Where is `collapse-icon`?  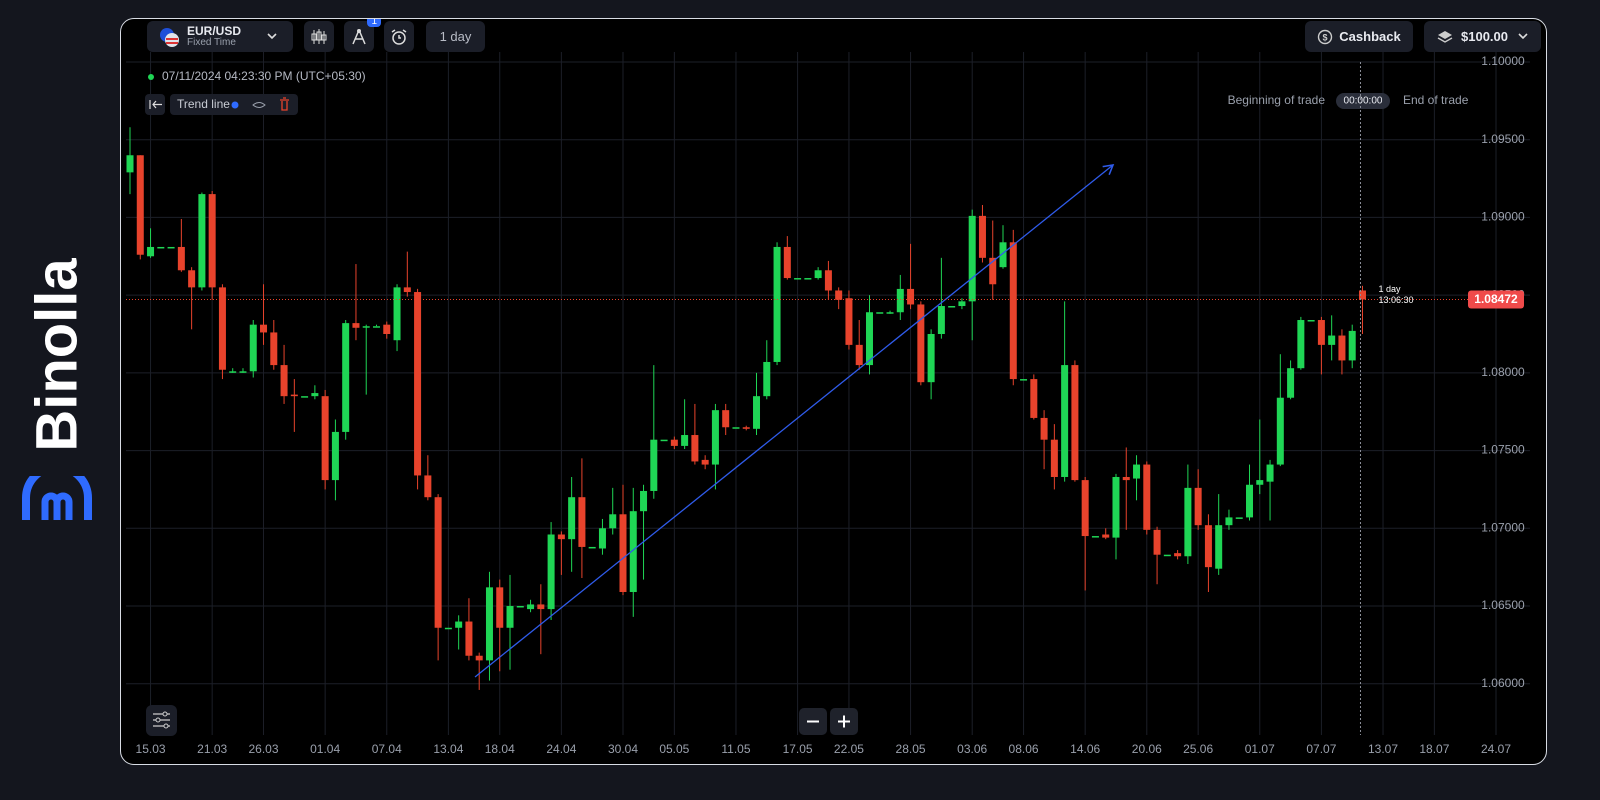
collapse-icon is located at coordinates (155, 104).